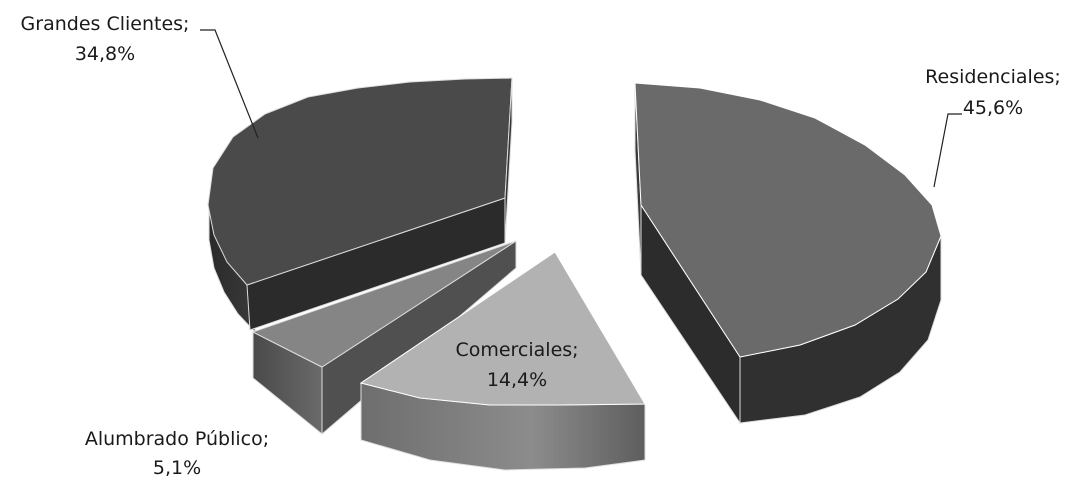  Describe the element at coordinates (229, 84) in the screenshot. I see `leader-line-grandes-clientes` at that location.